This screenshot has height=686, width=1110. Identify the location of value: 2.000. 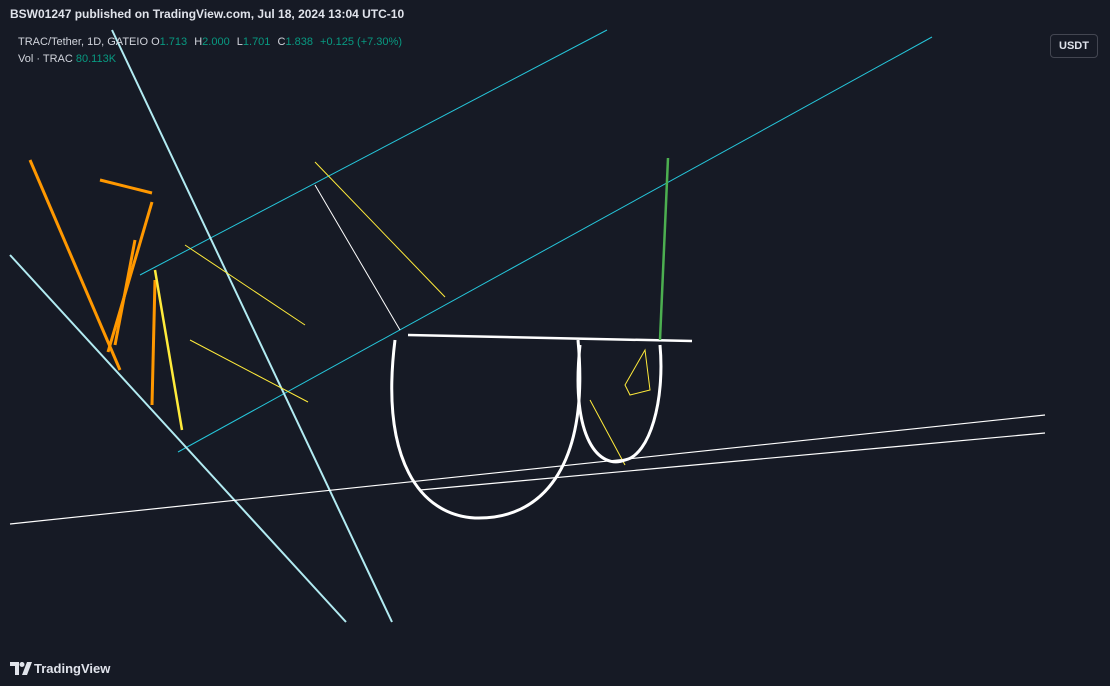
(216, 42).